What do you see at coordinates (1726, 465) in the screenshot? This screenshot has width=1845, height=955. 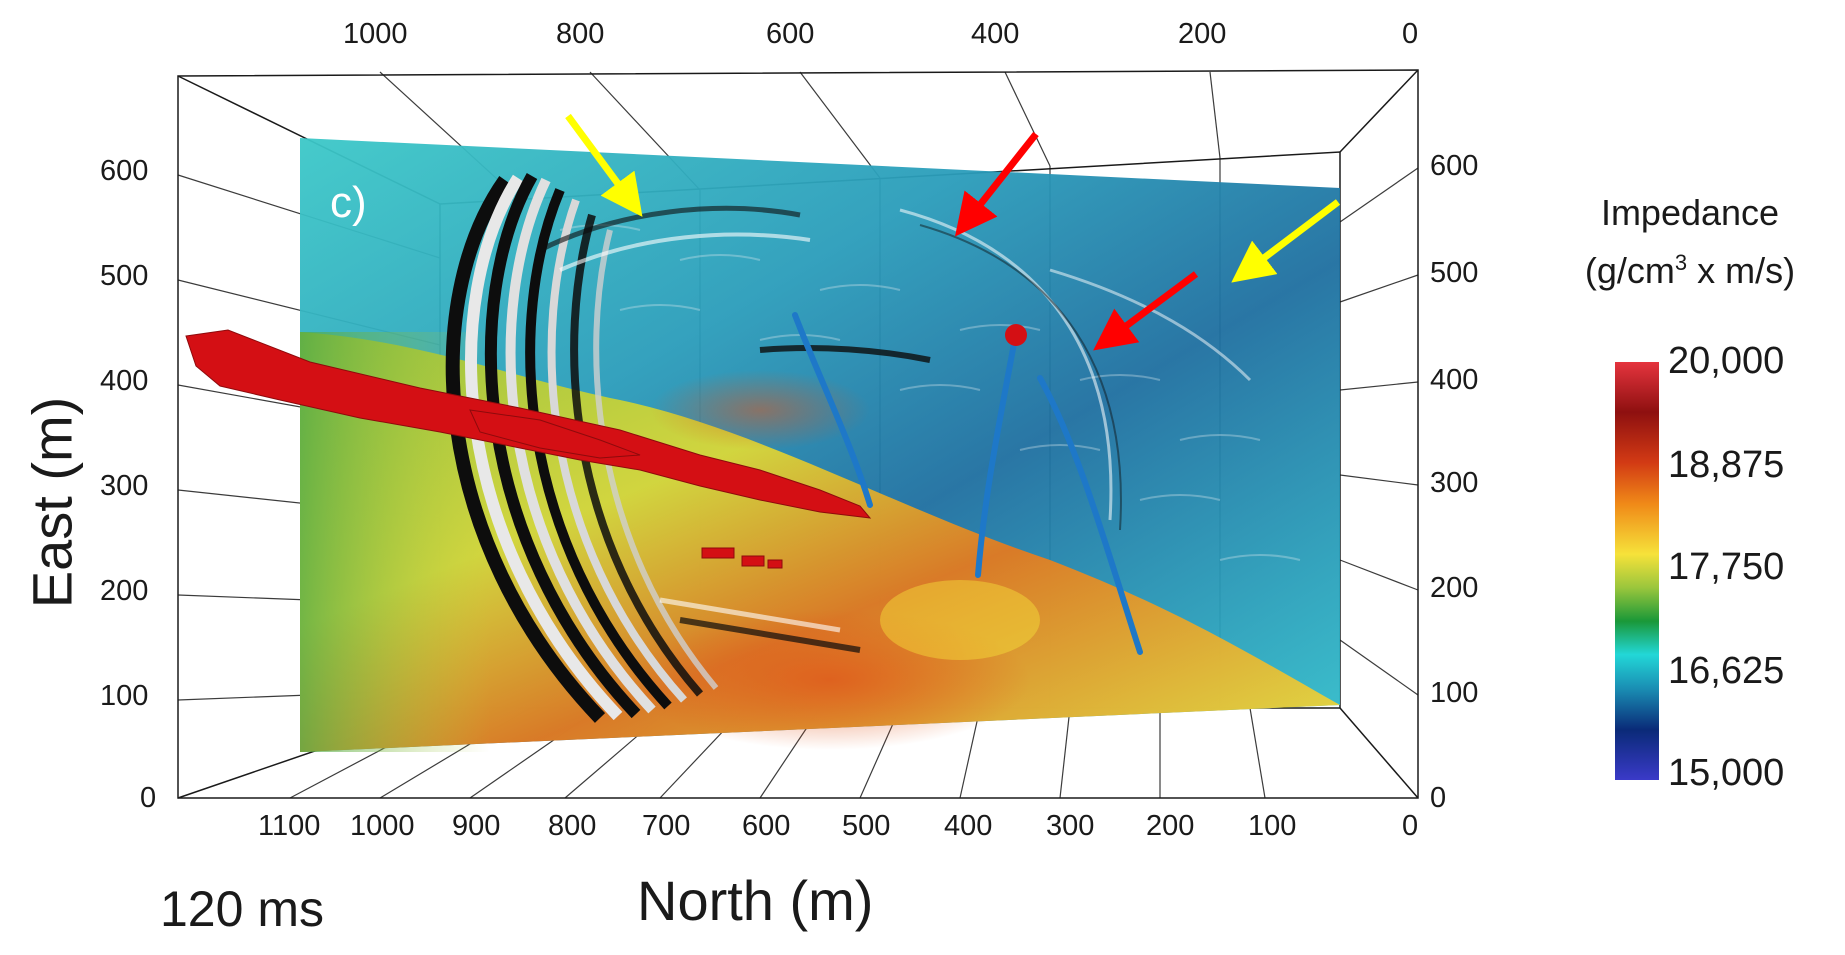 I see `colorbar-tick: 18,875` at bounding box center [1726, 465].